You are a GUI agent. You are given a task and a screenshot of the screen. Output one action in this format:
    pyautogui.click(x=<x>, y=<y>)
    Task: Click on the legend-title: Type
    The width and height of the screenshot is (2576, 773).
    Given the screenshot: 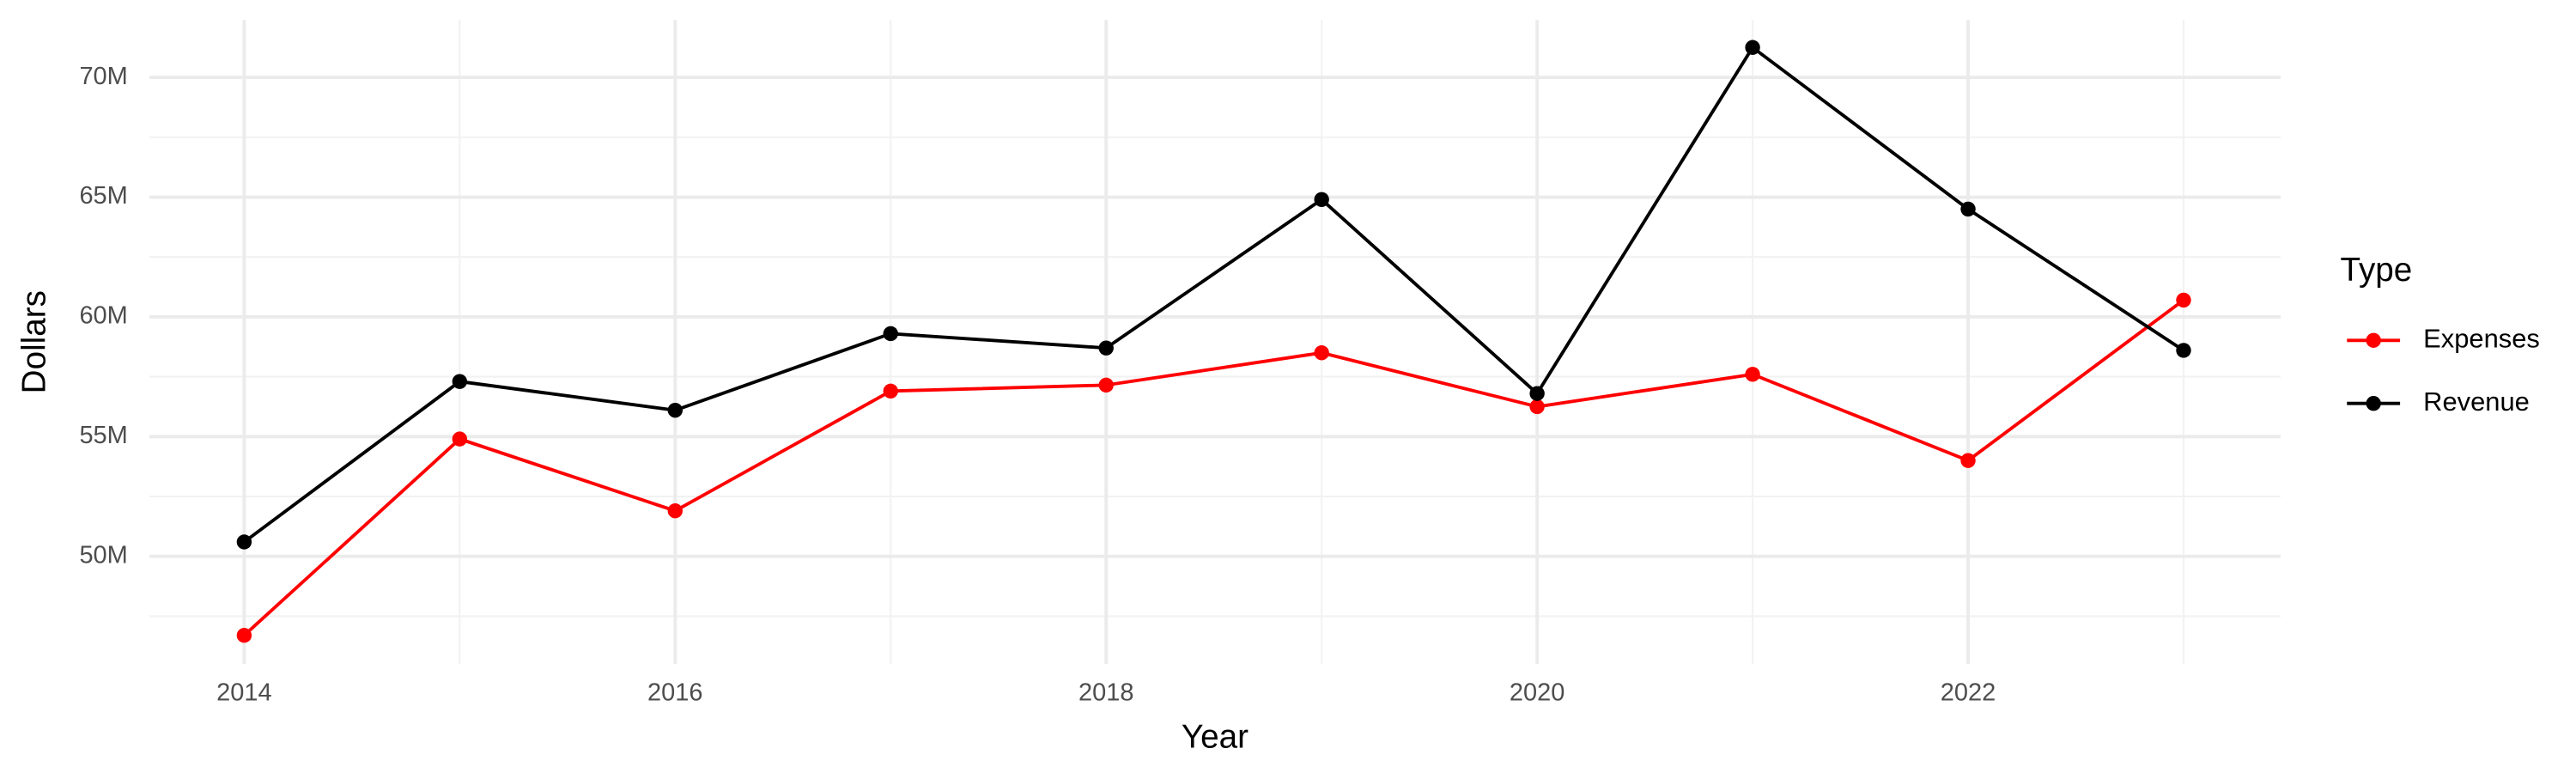 What is the action you would take?
    pyautogui.click(x=2377, y=270)
    